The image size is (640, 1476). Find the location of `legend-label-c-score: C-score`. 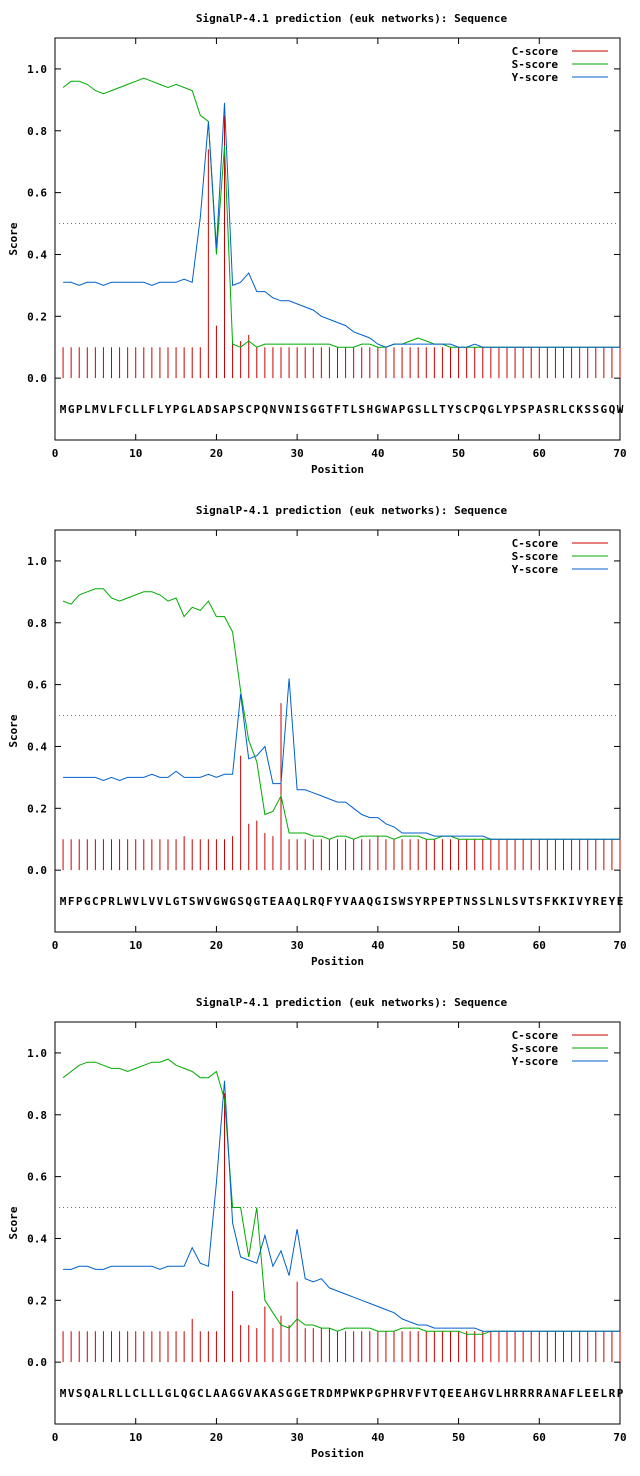

legend-label-c-score: C-score is located at coordinates (535, 1035).